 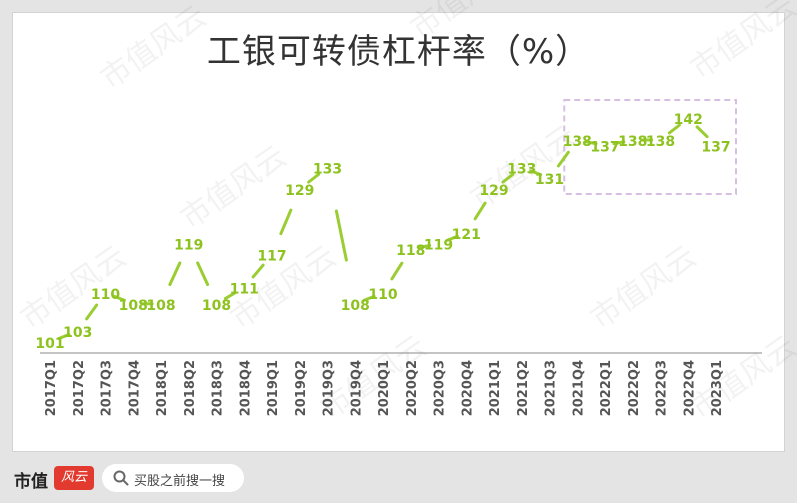 What do you see at coordinates (549, 180) in the screenshot?
I see `data-label: 131` at bounding box center [549, 180].